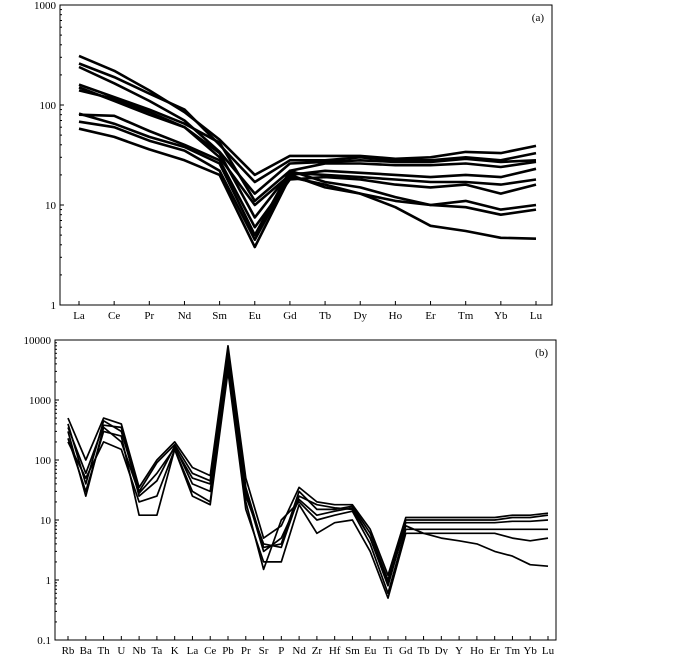 The width and height of the screenshot is (700, 655). Describe the element at coordinates (541, 353) in the screenshot. I see `panel-label: (b)` at that location.